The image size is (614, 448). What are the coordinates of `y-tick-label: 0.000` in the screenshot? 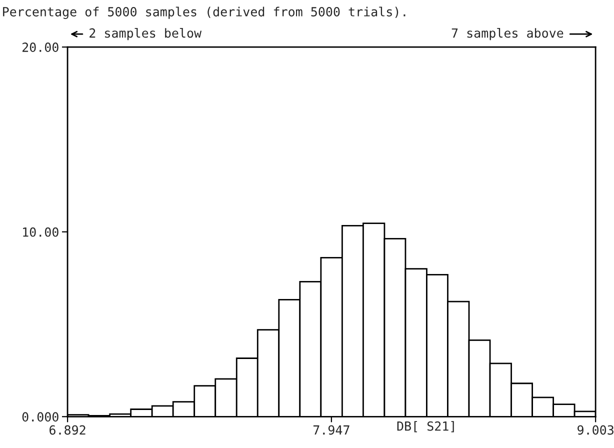 It's located at (40, 417).